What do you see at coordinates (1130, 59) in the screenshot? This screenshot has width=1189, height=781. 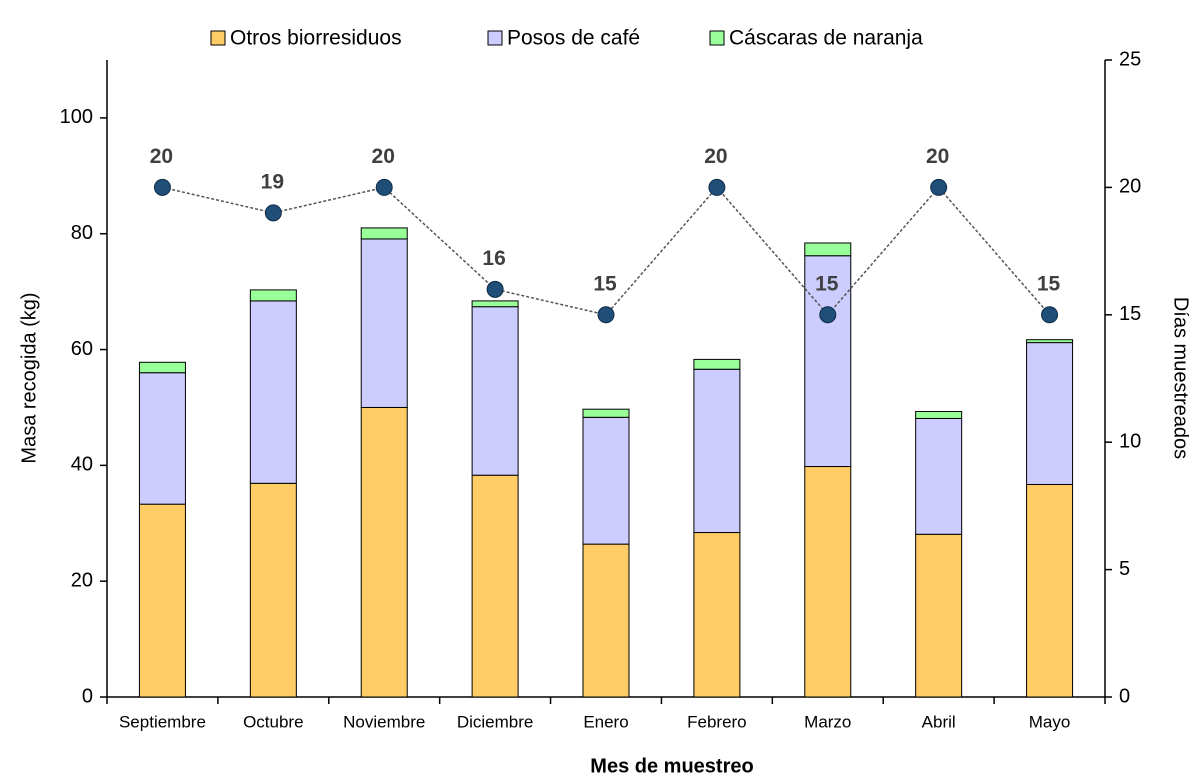 I see `y2-tick-label: 25` at bounding box center [1130, 59].